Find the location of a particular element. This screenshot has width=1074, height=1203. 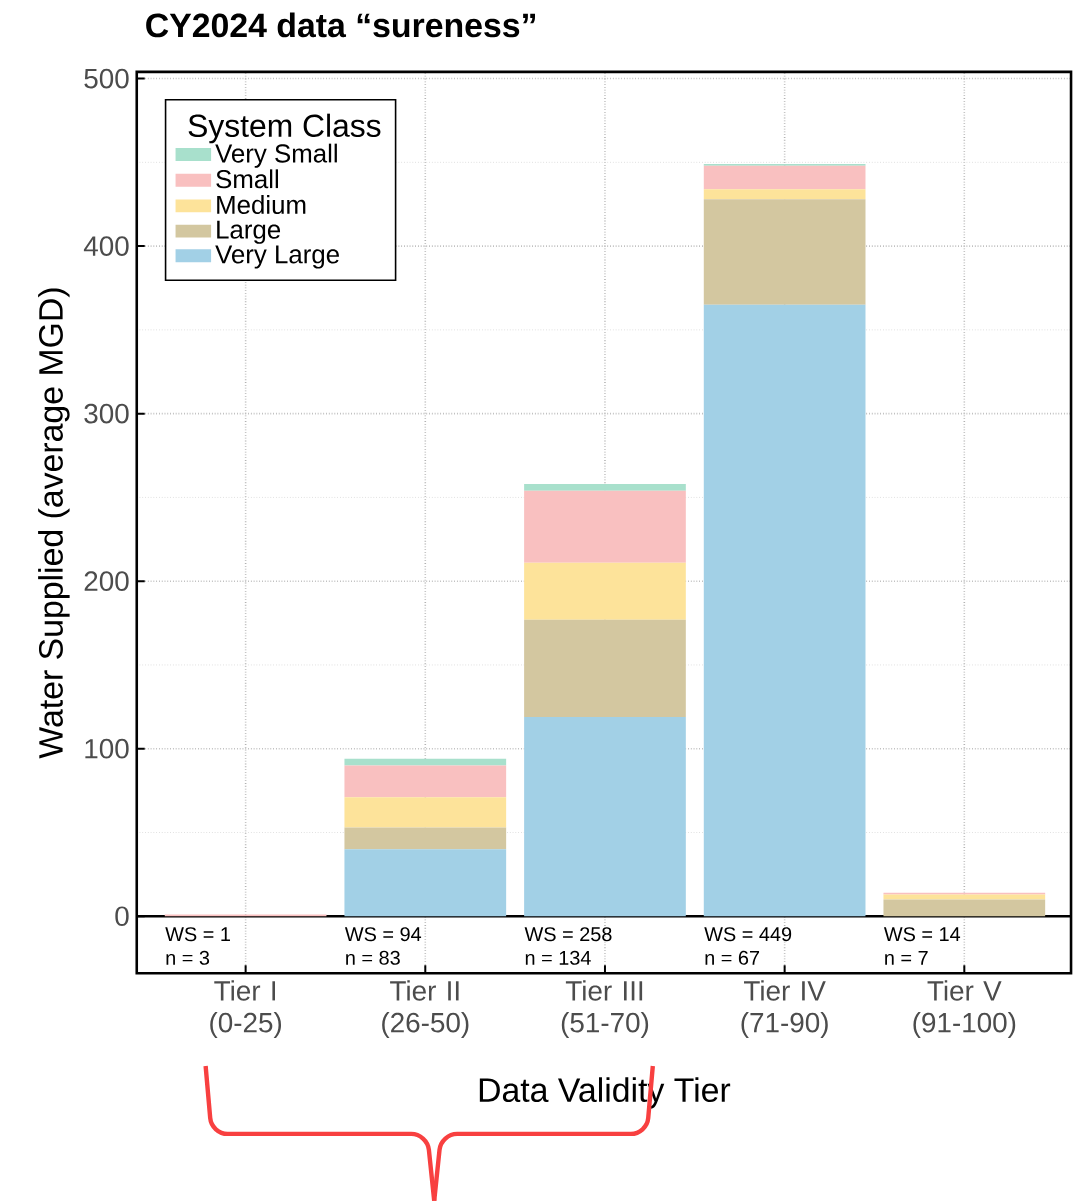

x-tick-label: Tier IV (71-90) is located at coordinates (784, 1009).